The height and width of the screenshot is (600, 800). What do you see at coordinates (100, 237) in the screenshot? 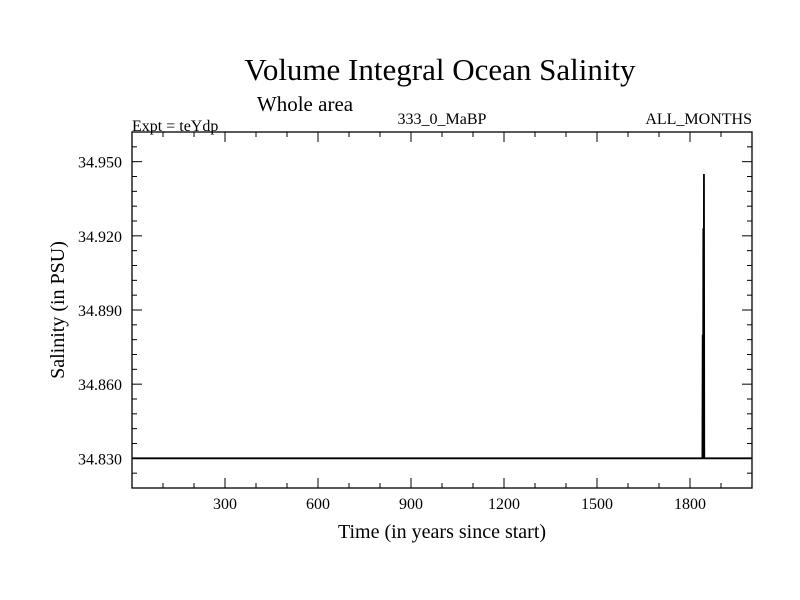
I see `y-tick-label: 34.920` at bounding box center [100, 237].